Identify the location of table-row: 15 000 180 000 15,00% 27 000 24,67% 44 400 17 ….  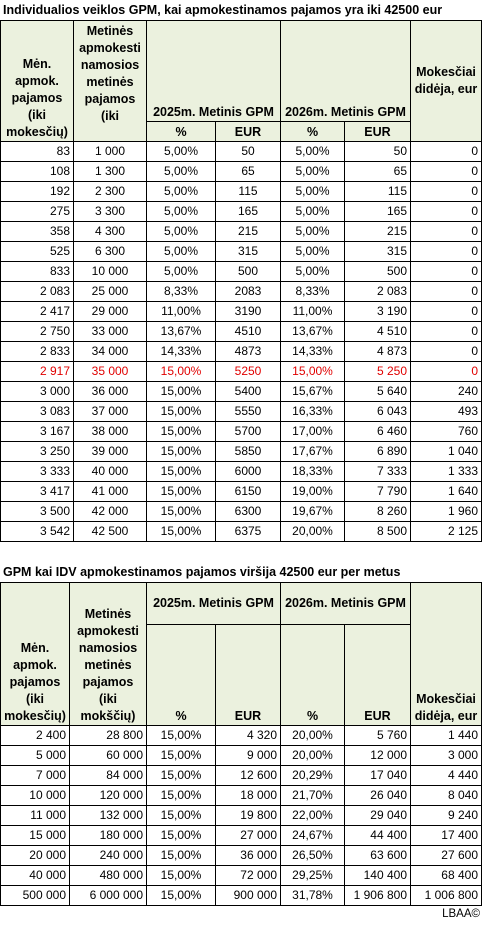
(241, 835).